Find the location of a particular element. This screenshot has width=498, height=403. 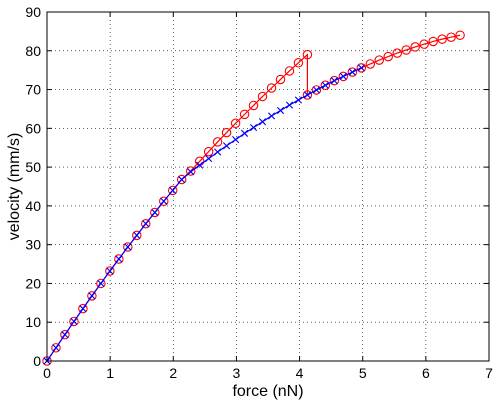

x-tick-label: 6 is located at coordinates (426, 373).